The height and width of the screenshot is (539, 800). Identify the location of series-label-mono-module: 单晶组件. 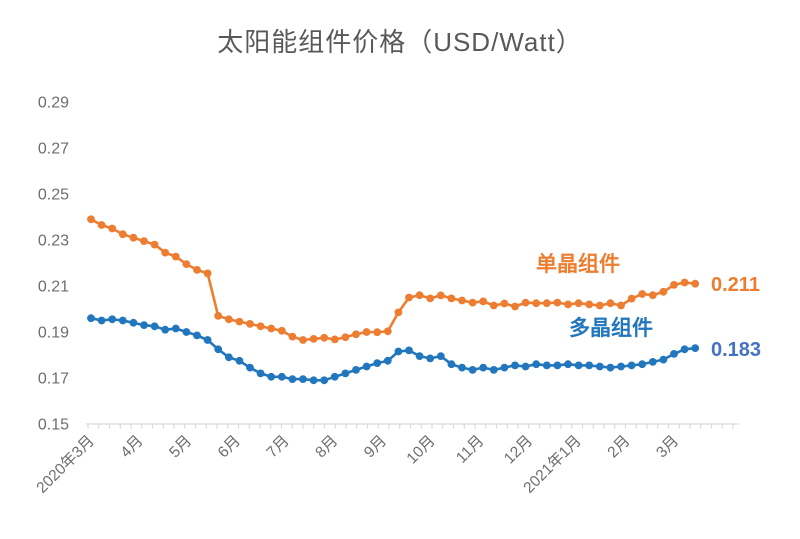
(578, 264).